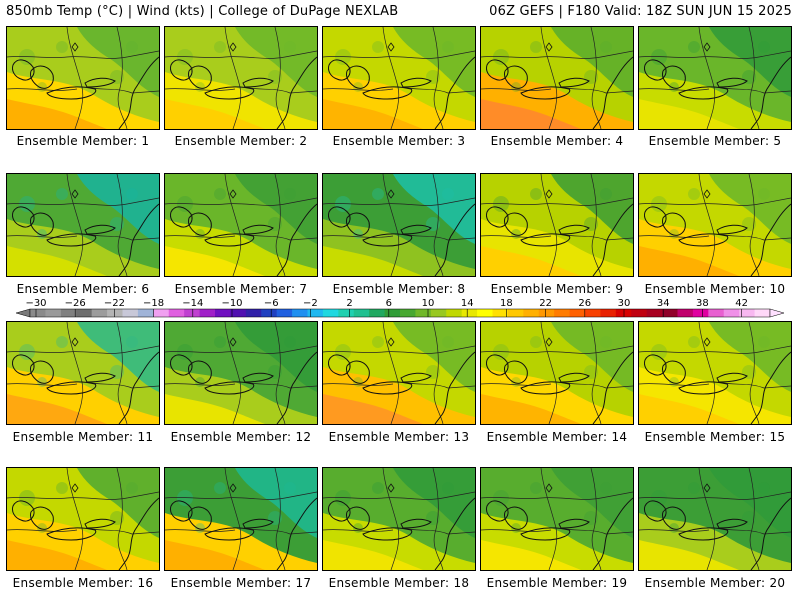 The height and width of the screenshot is (600, 800). Describe the element at coordinates (310, 303) in the screenshot. I see `colorbar-tick-label: −2` at that location.